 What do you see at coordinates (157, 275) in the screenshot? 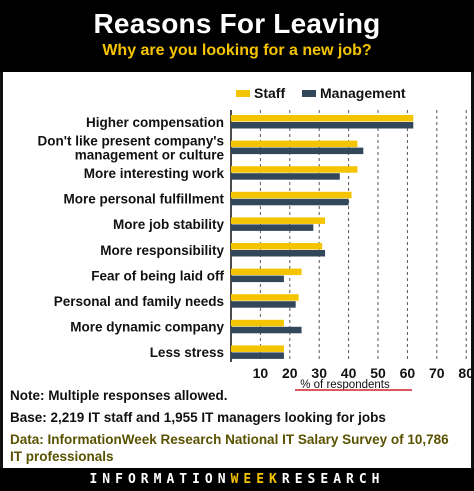
I see `category-label-7: Fear of being laid off` at bounding box center [157, 275].